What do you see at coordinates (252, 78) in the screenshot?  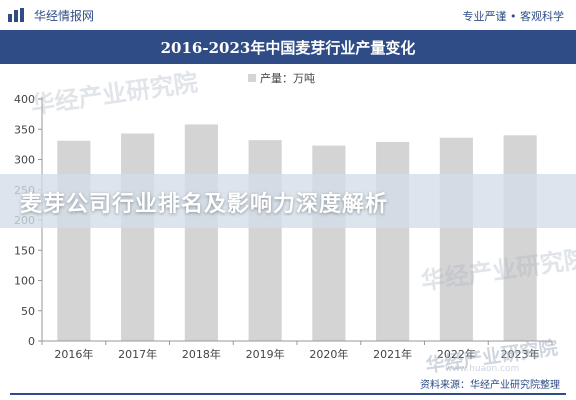 I see `legend-swatch` at bounding box center [252, 78].